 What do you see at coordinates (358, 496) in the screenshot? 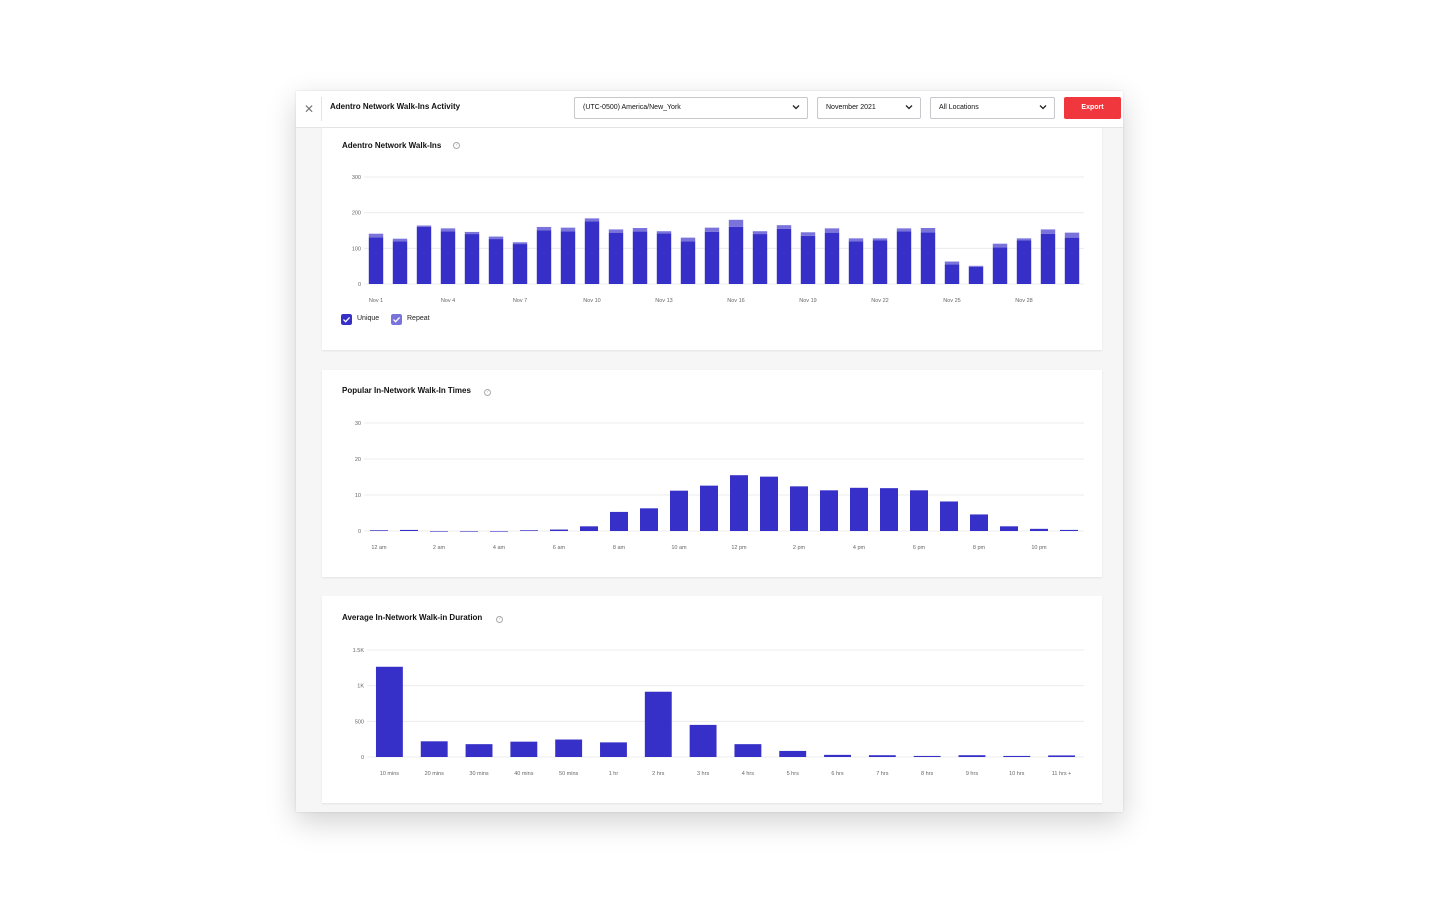
I see `y-tick-label: 10` at bounding box center [358, 496].